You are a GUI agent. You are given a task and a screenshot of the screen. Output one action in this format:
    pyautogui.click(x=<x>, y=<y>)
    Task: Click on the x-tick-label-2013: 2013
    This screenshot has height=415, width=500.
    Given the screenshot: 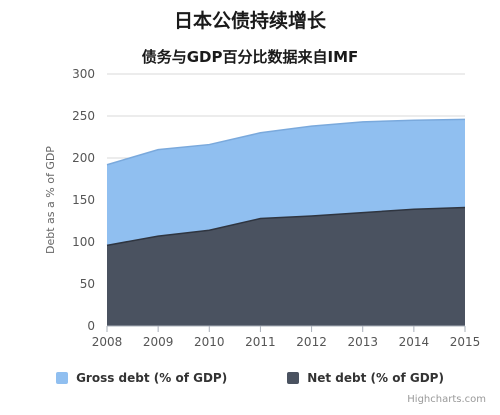 What is the action you would take?
    pyautogui.click(x=362, y=342)
    